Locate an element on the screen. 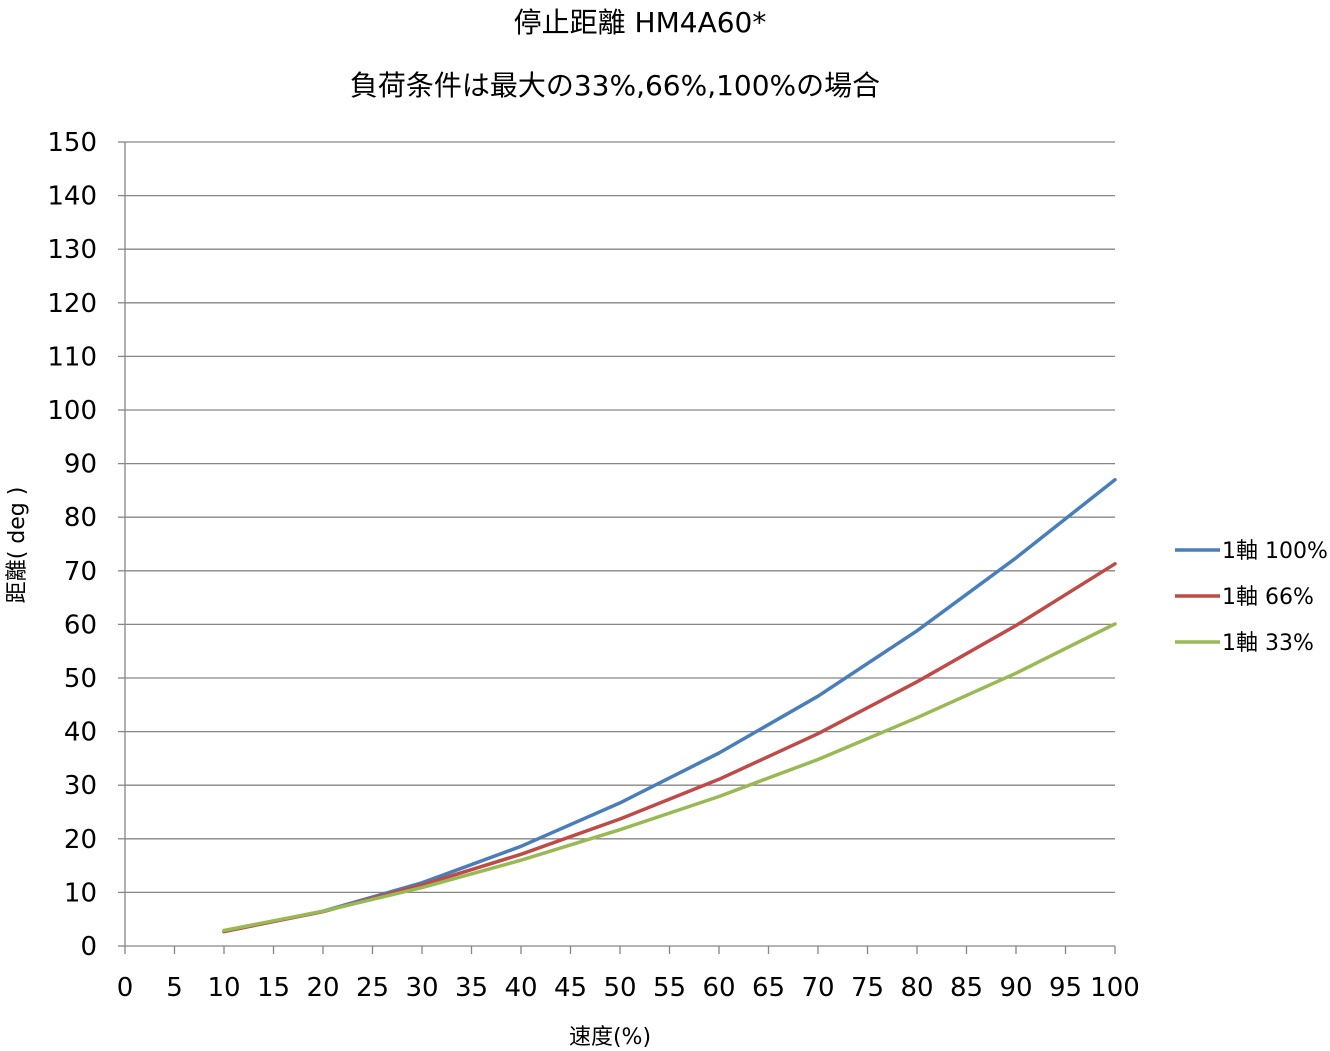 The height and width of the screenshot is (1051, 1330). x-tick-label: 5 is located at coordinates (174, 988).